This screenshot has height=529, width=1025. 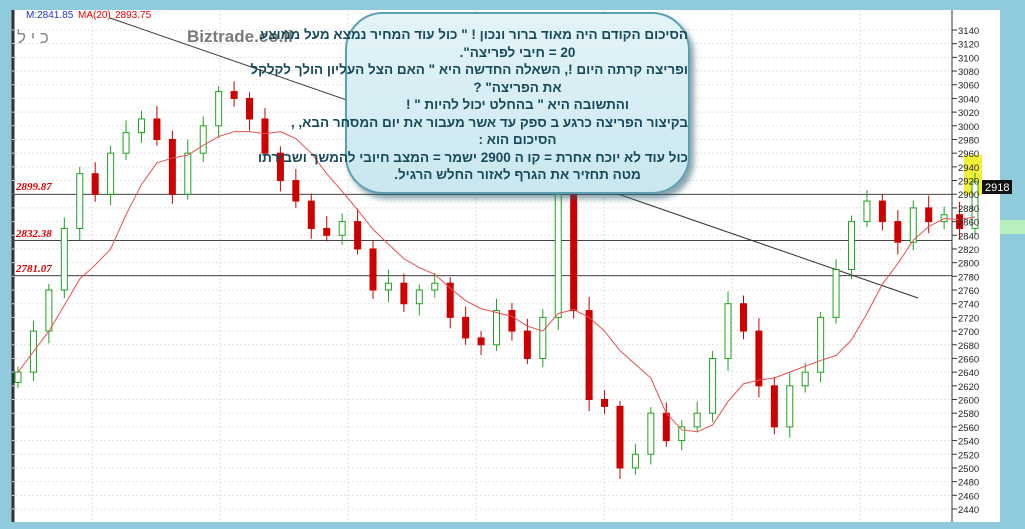 I want to click on annotation-line: מטה תחזיר את הגרף לאזור החלש הרגיל., so click(x=517, y=174).